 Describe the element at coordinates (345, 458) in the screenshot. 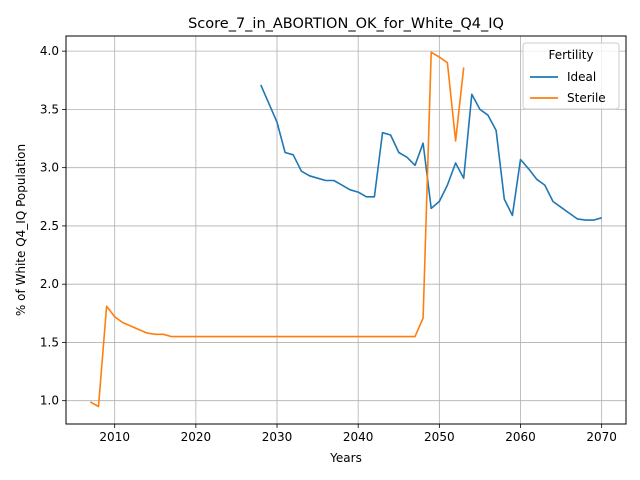

I see `x-axis-label: Years` at that location.